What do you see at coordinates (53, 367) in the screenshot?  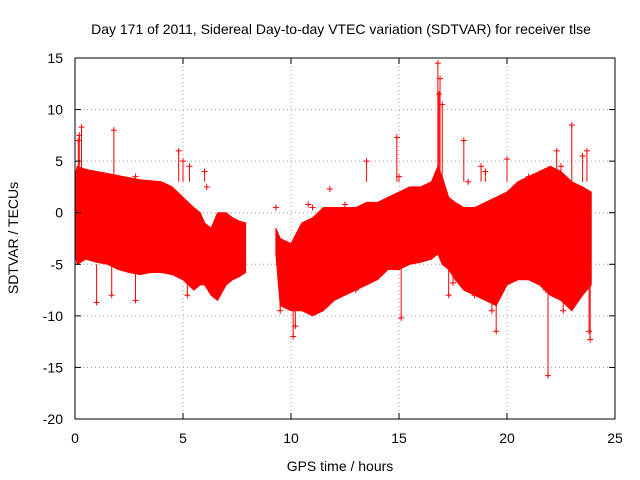 I see `y-tick-label: -15` at bounding box center [53, 367].